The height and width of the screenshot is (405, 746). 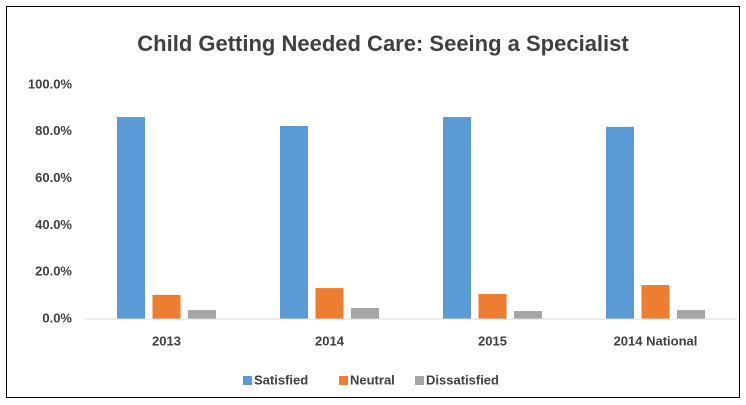 What do you see at coordinates (372, 379) in the screenshot?
I see `legend-label: Neutral` at bounding box center [372, 379].